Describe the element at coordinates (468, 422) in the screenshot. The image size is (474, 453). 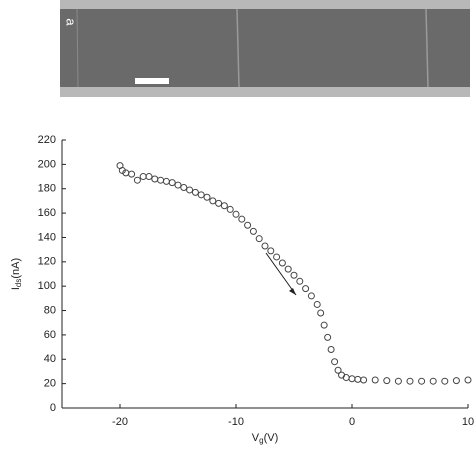
I see `x-tick-label: 10` at that location.